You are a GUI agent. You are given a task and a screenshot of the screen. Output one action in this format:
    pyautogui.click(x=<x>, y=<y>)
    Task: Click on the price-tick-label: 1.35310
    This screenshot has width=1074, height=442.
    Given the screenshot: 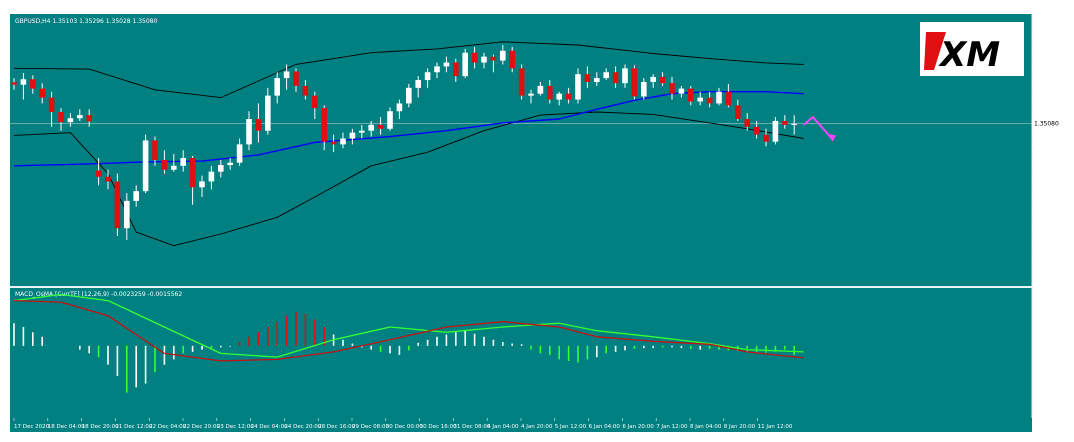 What is the action you would take?
    pyautogui.click(x=1048, y=116)
    